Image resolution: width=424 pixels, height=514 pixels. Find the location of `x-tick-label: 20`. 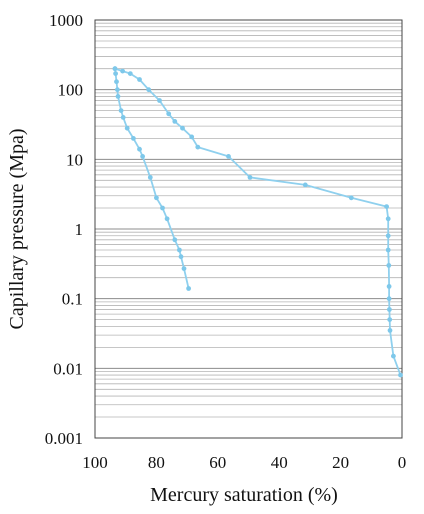

x-tick-label: 20 is located at coordinates (340, 462).